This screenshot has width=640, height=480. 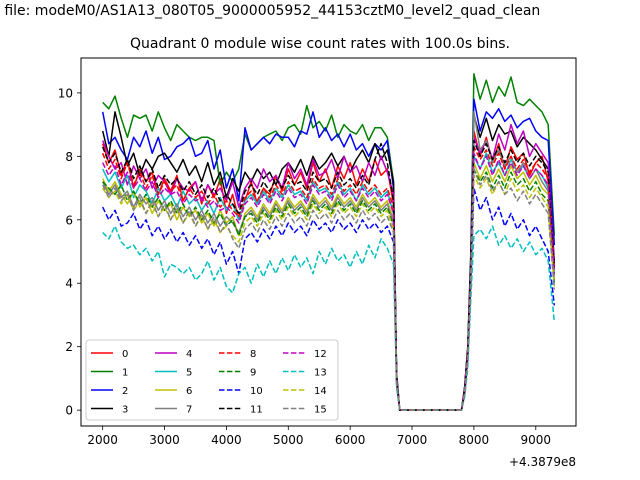 I want to click on y-tick-label: 4, so click(x=69, y=284).